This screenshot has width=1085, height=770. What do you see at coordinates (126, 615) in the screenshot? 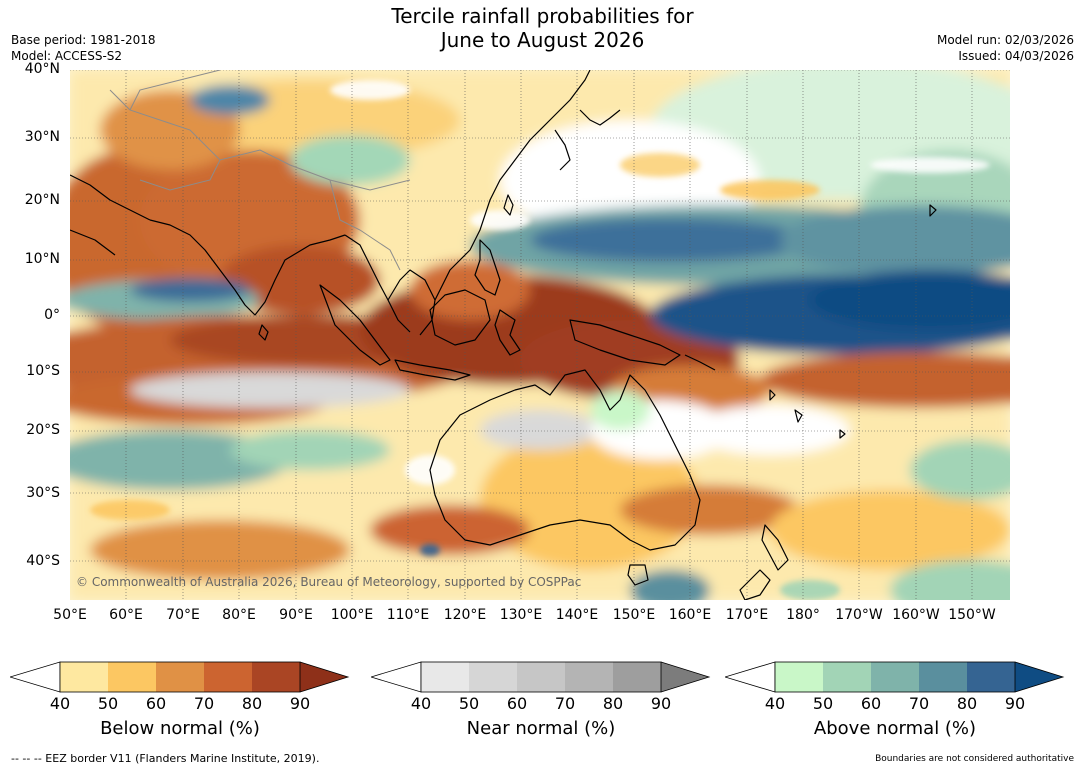
I see `lon-tick-60e: 60°E` at bounding box center [126, 615].